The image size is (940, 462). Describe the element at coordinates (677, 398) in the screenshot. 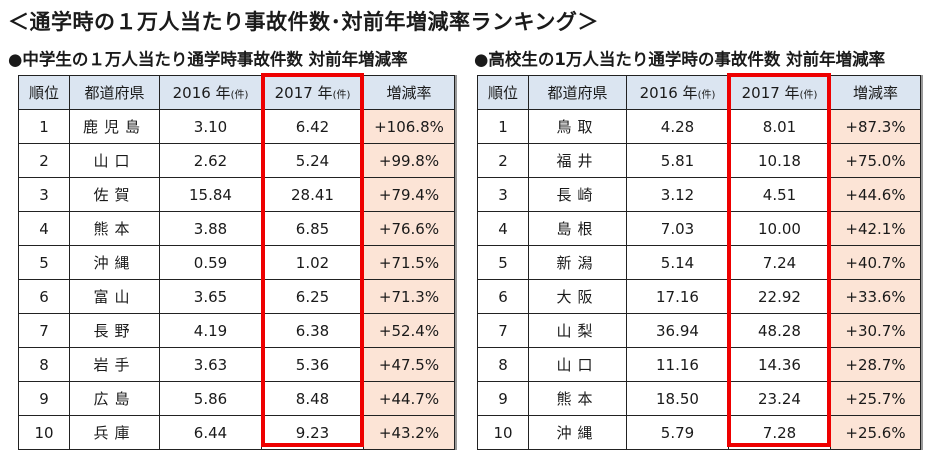

I see `value-2016-cell: 18.50` at that location.